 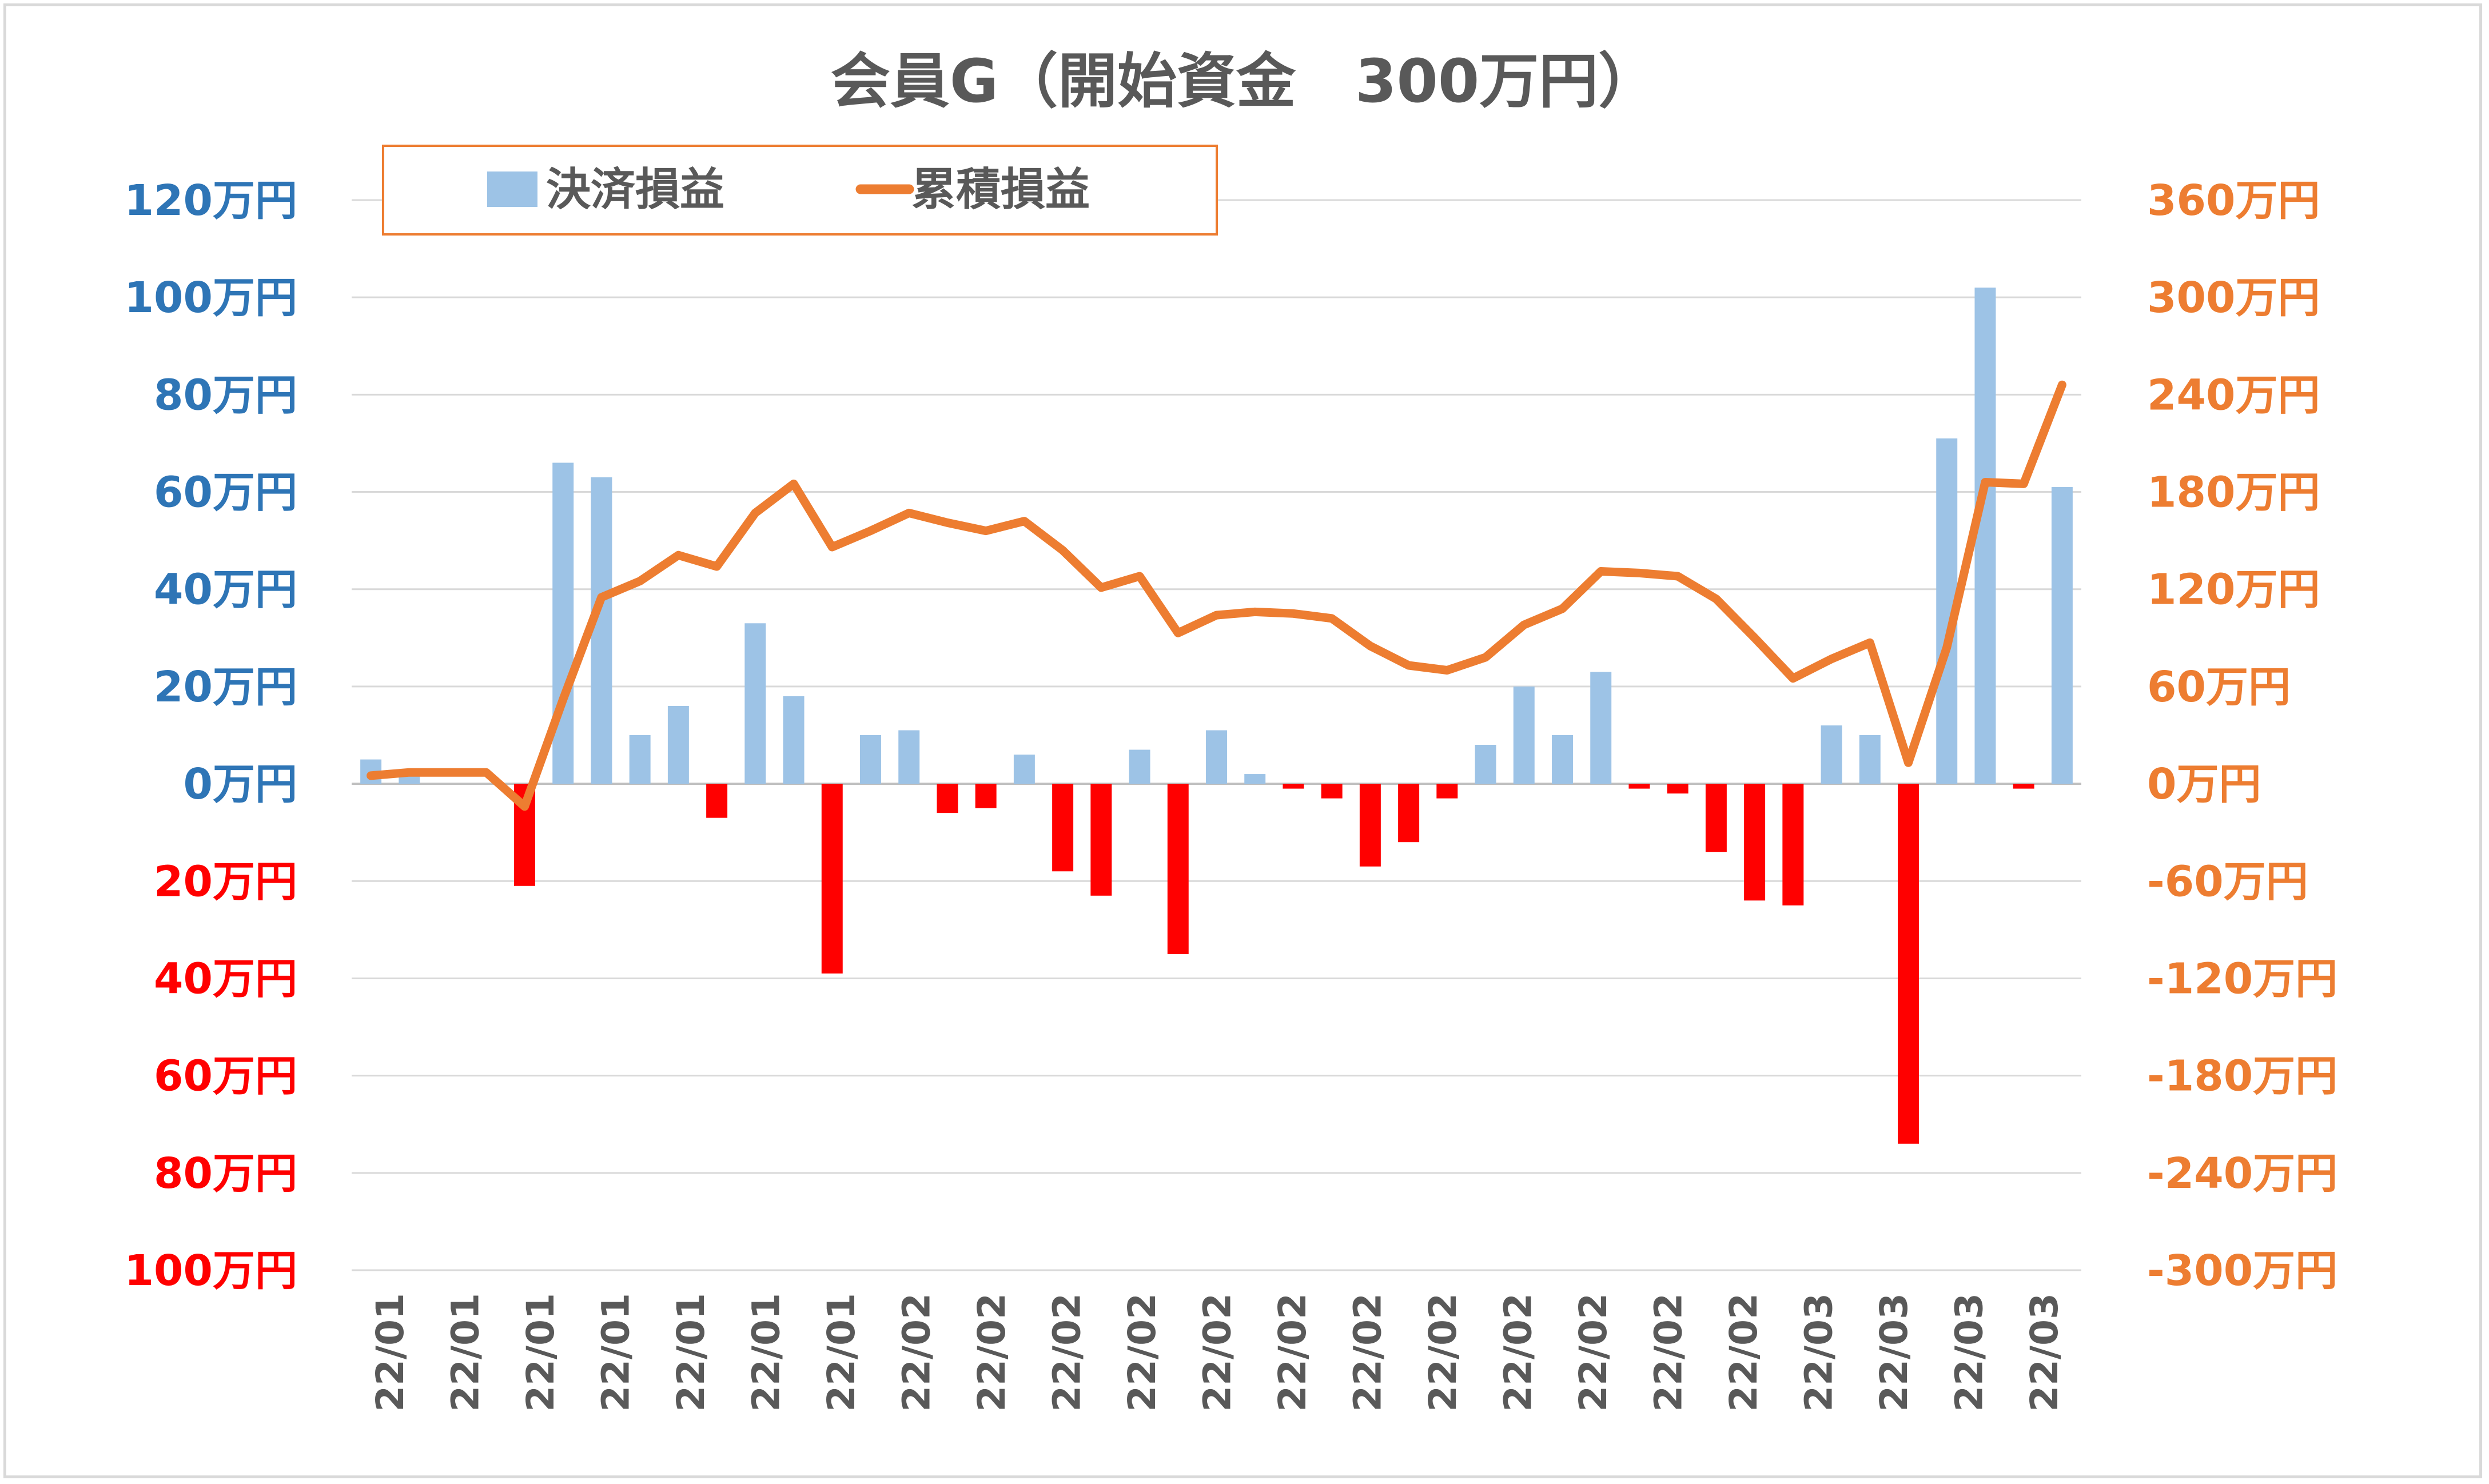 What do you see at coordinates (226, 687) in the screenshot?
I see `left-axis-tick-label: 20万円` at bounding box center [226, 687].